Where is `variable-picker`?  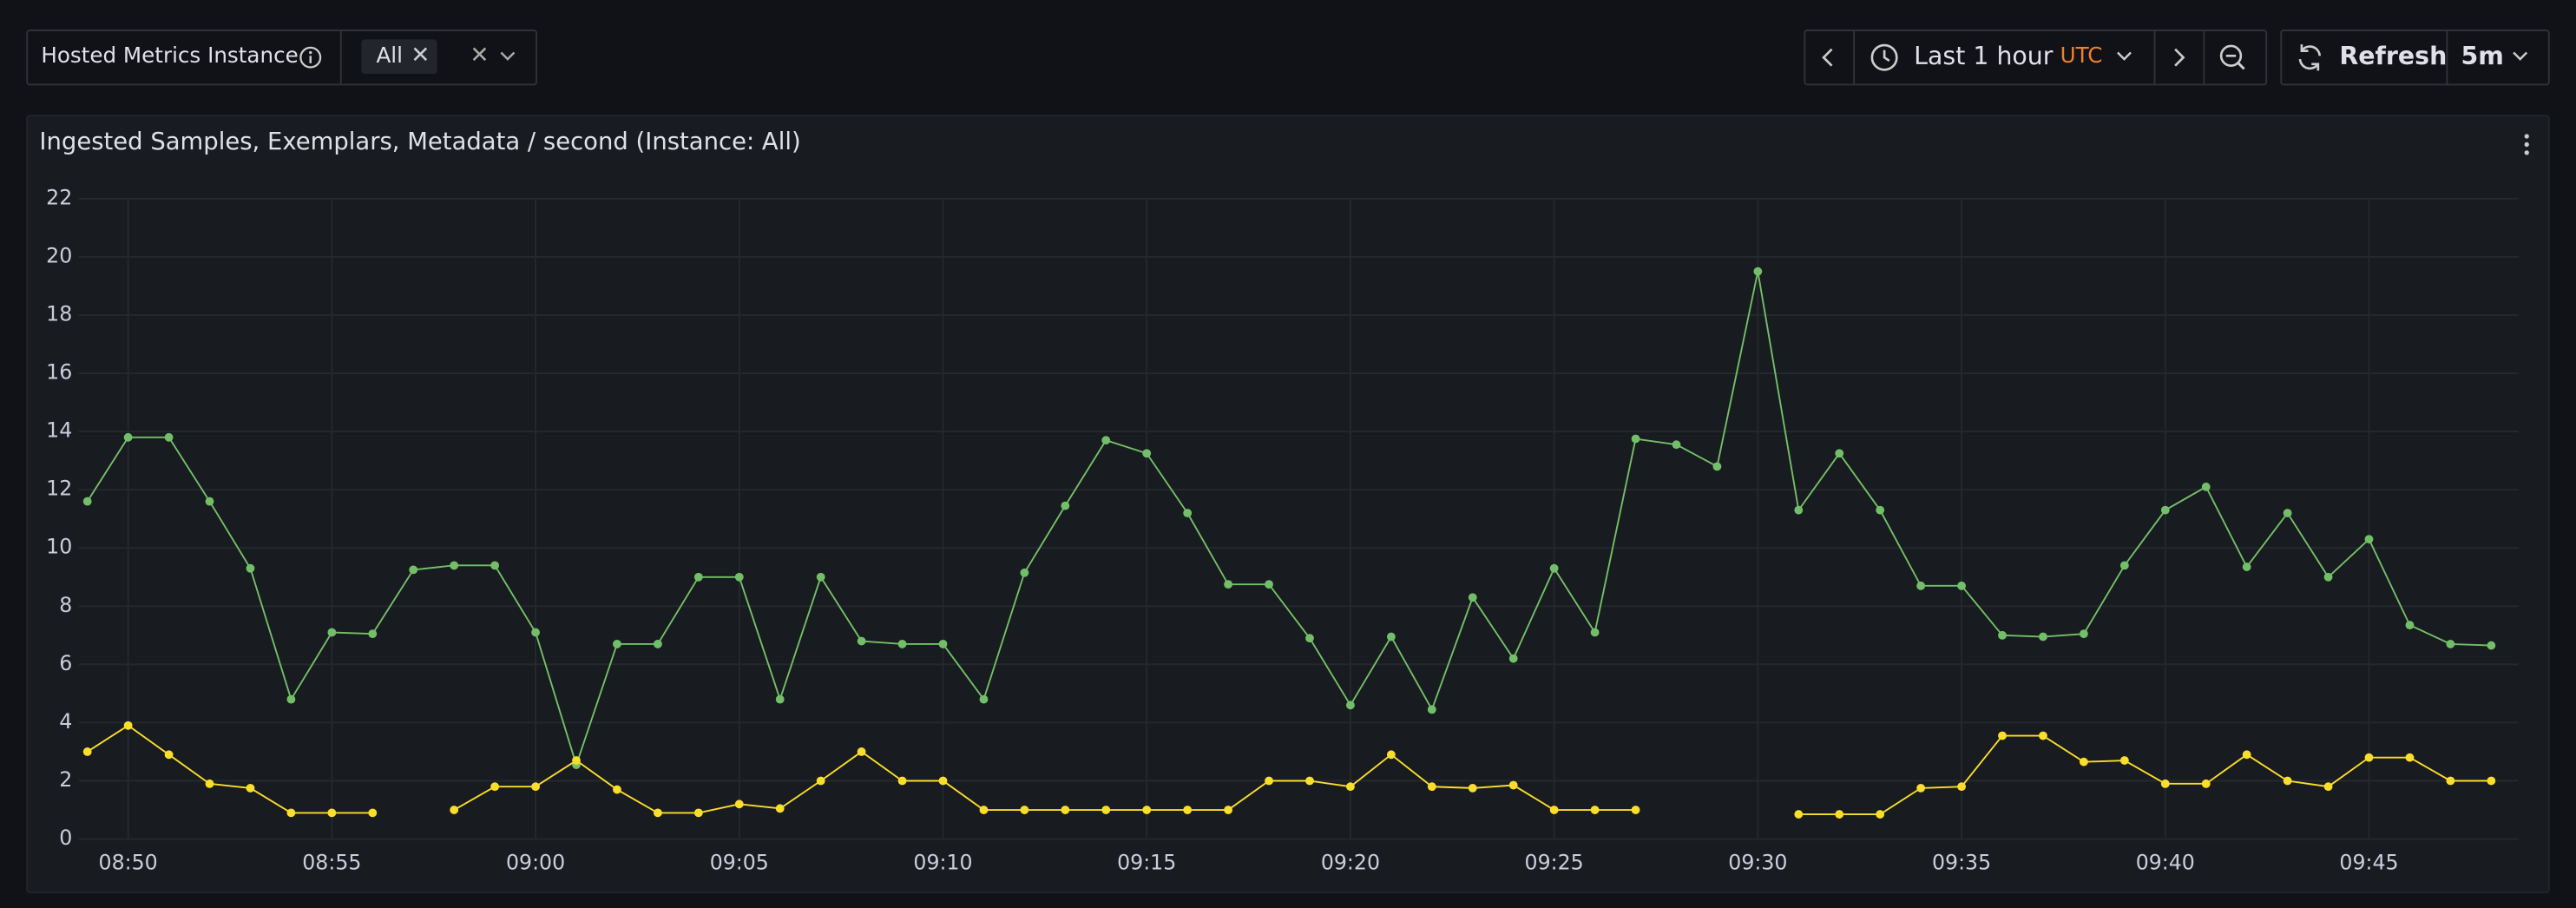
variable-picker is located at coordinates (281, 58).